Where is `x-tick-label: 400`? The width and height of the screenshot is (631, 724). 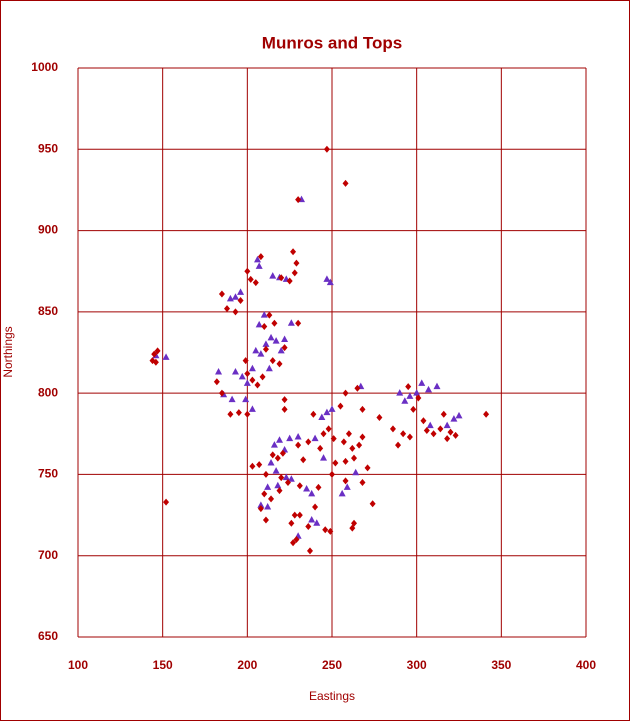
x-tick-label: 400 is located at coordinates (586, 665).